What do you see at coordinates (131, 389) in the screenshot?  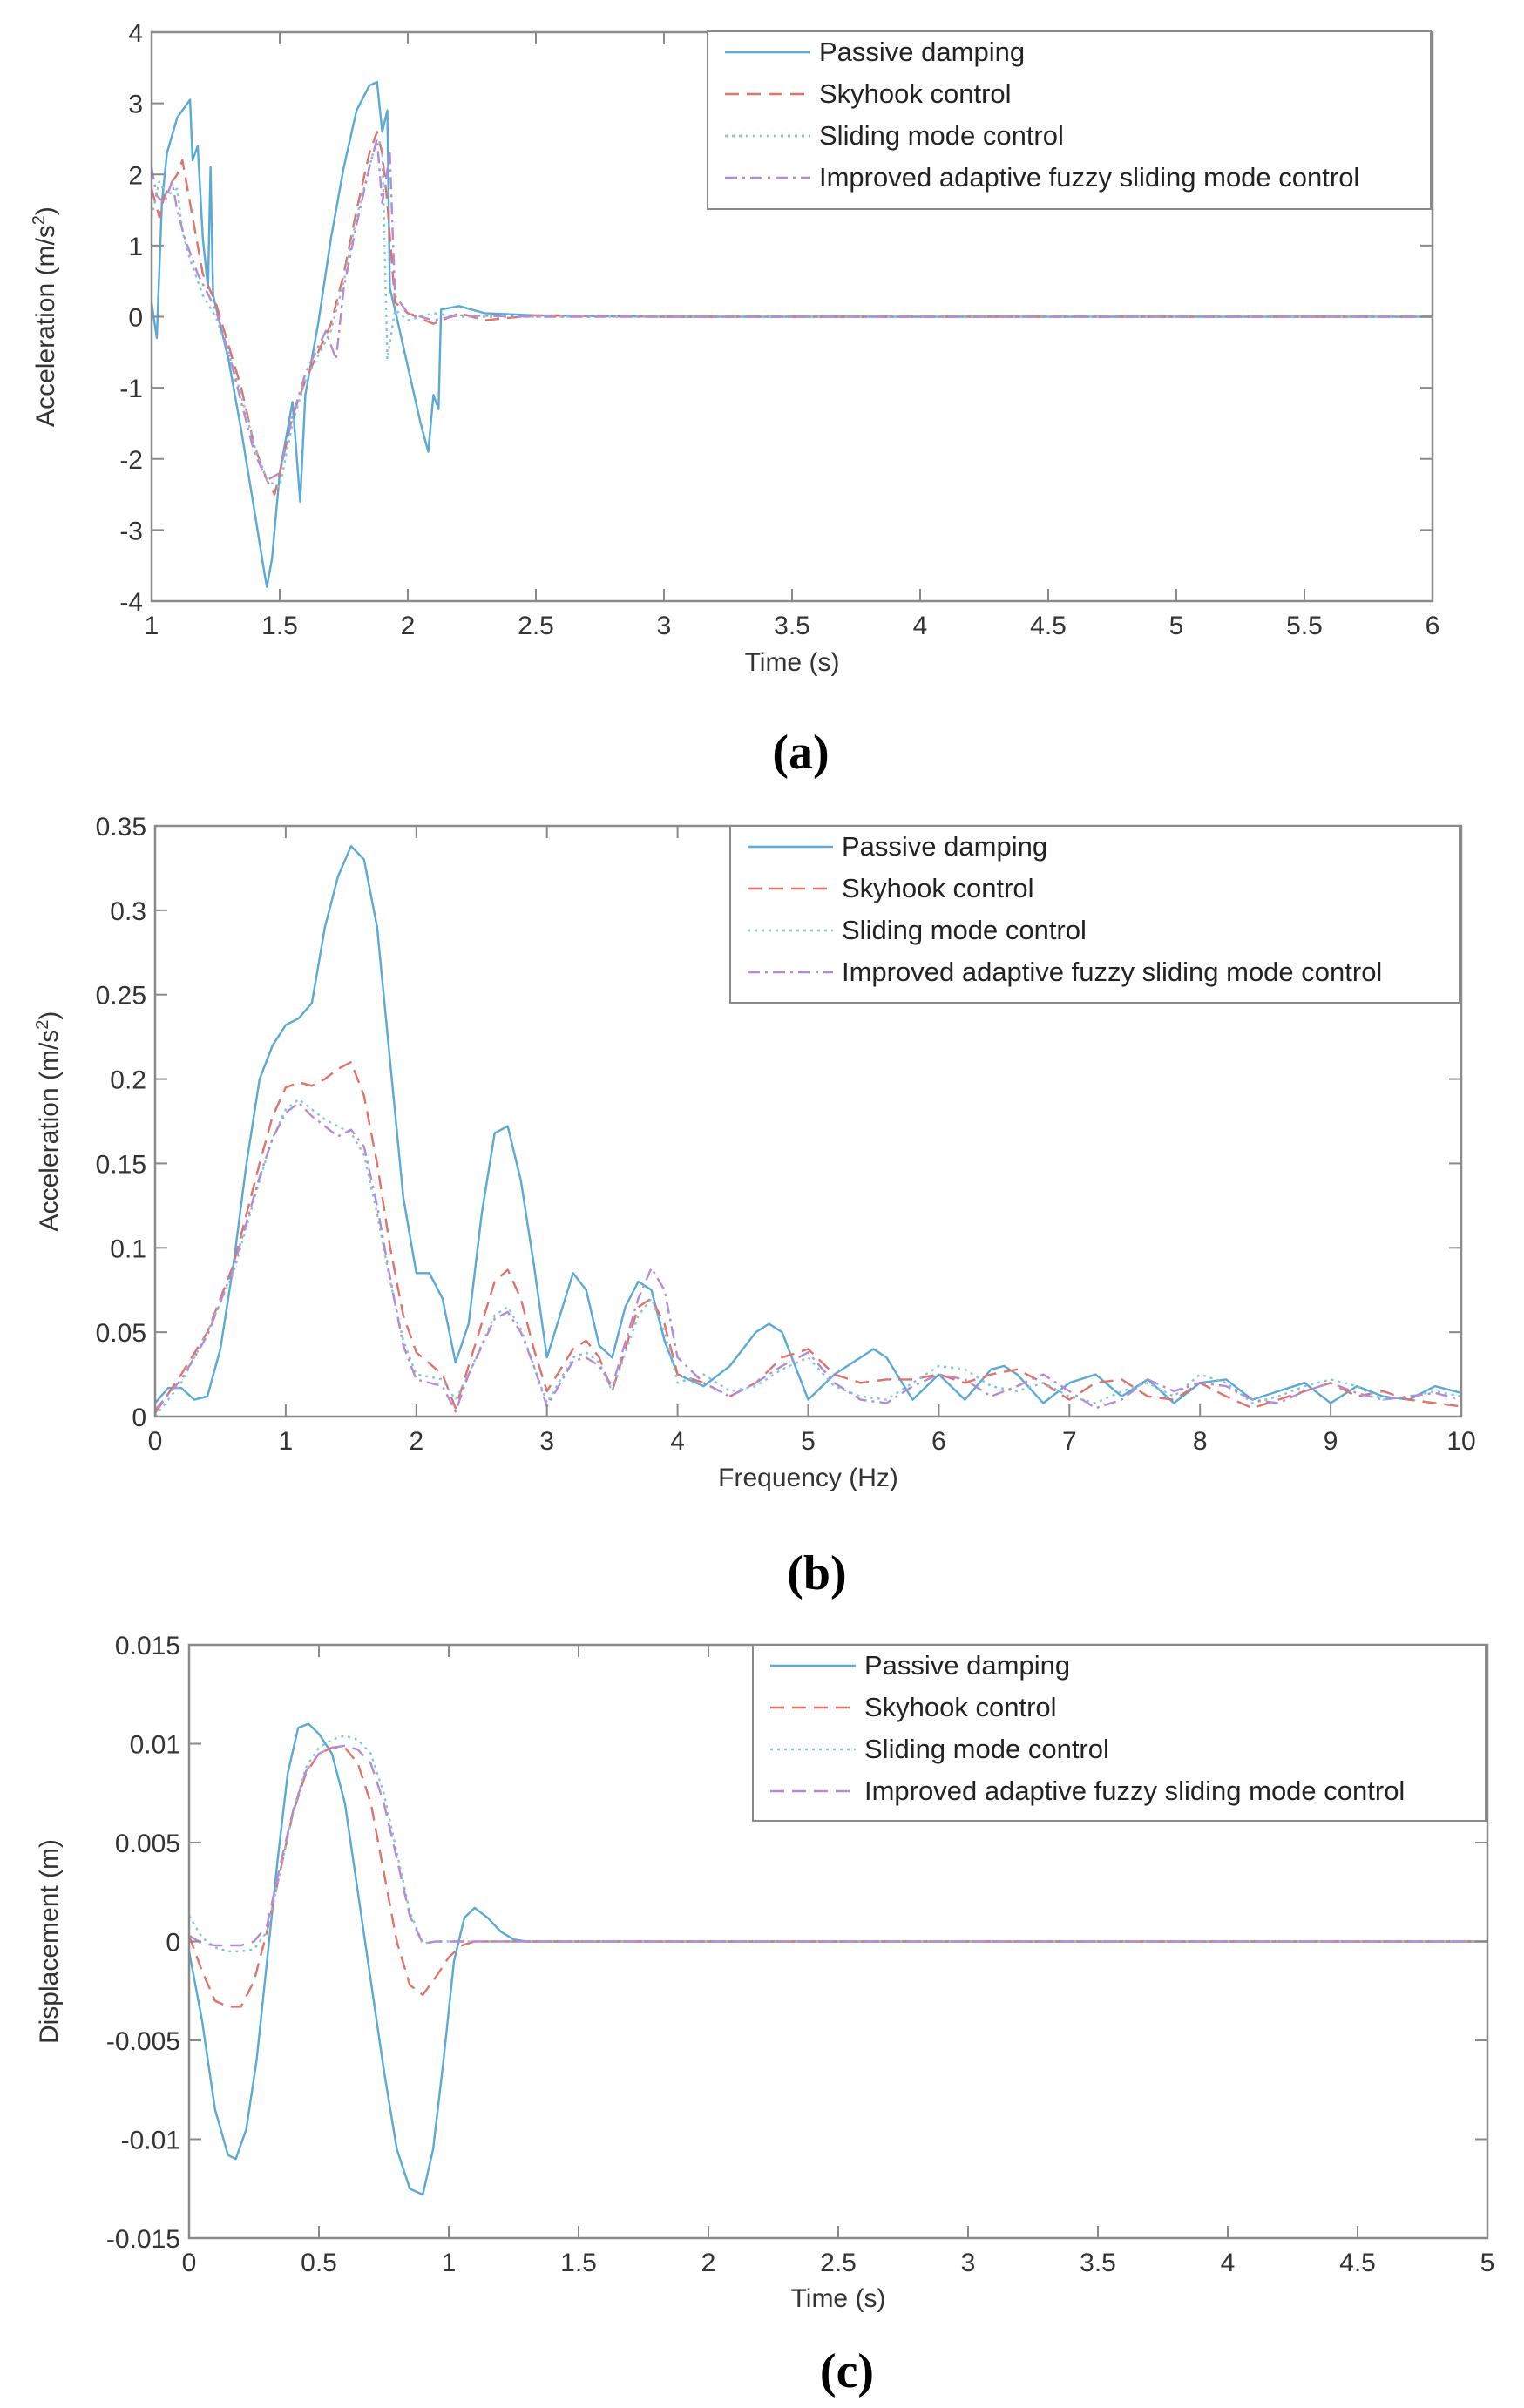 I see `panel-a-y-tick-label: -1` at bounding box center [131, 389].